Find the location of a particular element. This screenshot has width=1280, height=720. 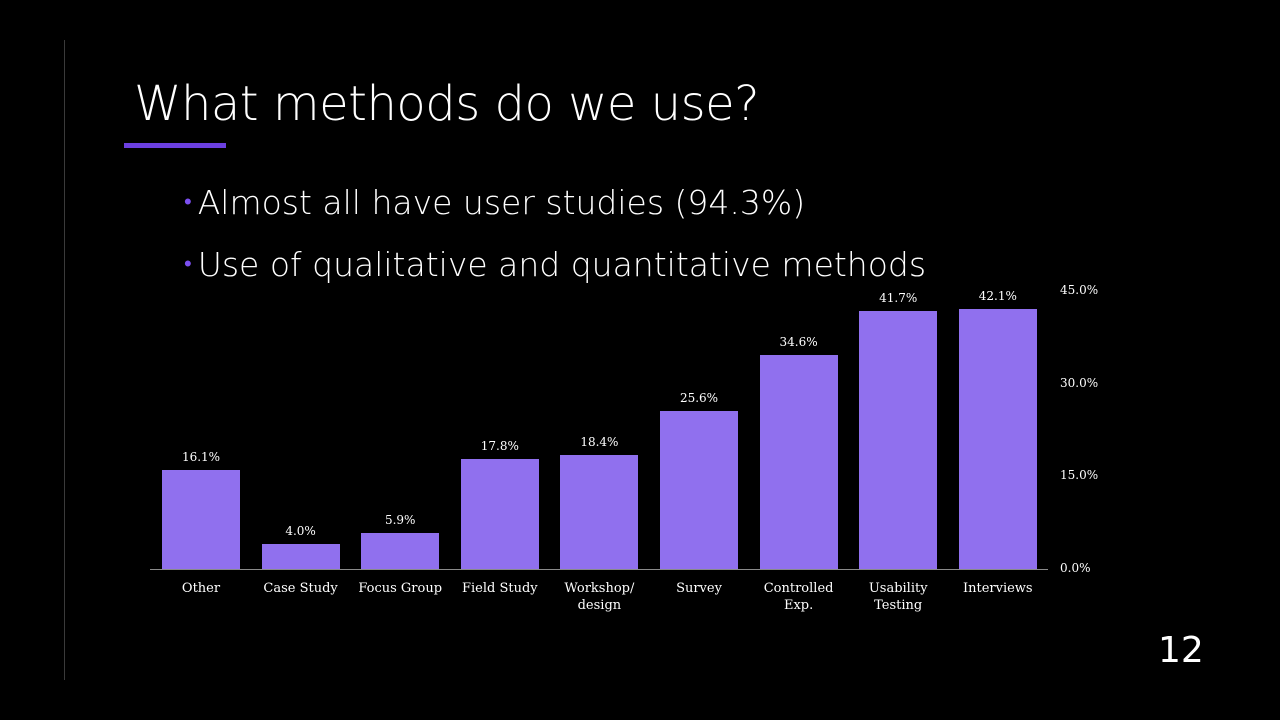

bar-value-label: 16.1% is located at coordinates (201, 456).